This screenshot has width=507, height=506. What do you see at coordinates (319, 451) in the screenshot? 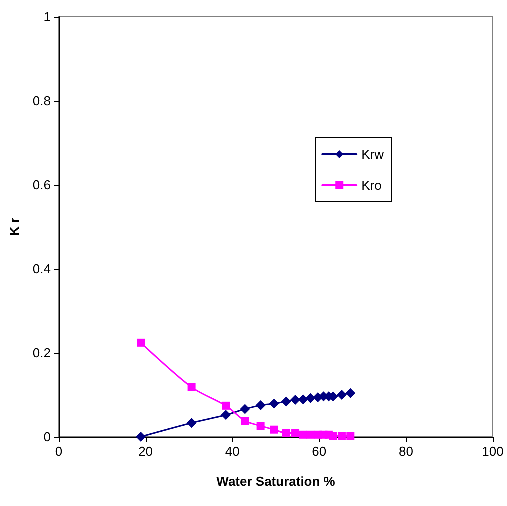
I see `x-tick-label: 60` at bounding box center [319, 451].